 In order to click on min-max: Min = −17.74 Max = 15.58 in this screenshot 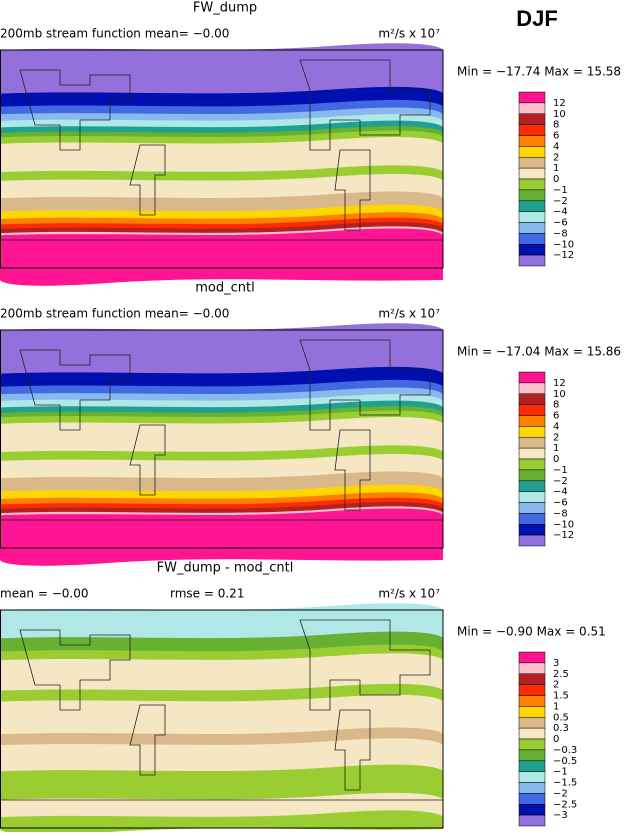, I will do `click(539, 72)`.